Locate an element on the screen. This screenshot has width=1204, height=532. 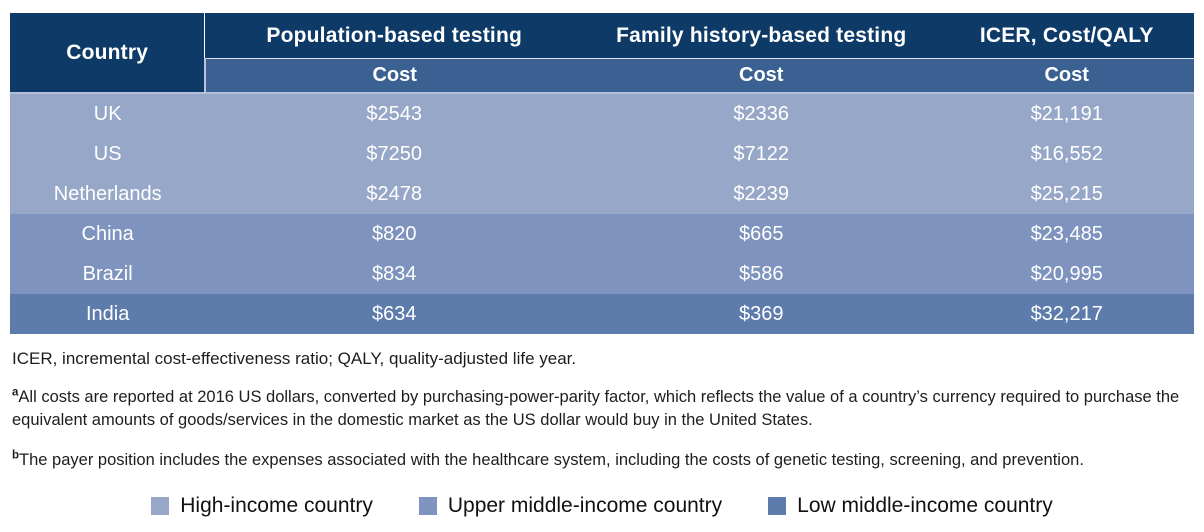
cell-family-cost: $369 is located at coordinates (761, 313).